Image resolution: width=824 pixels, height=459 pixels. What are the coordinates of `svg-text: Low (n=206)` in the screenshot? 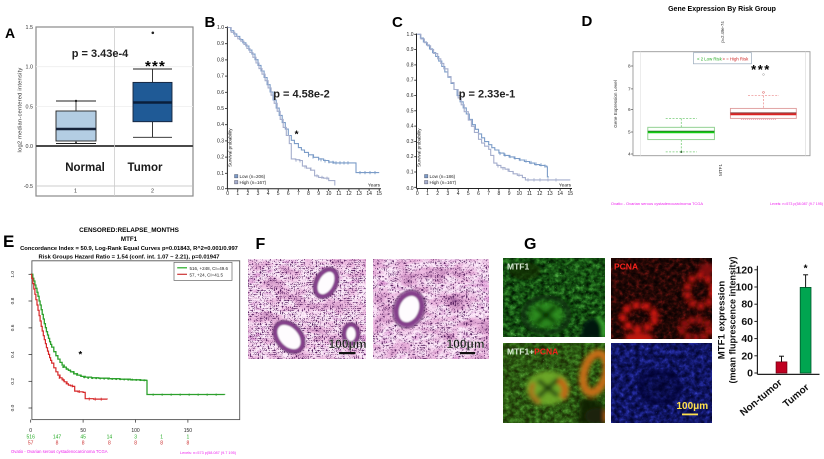 It's located at (253, 176).